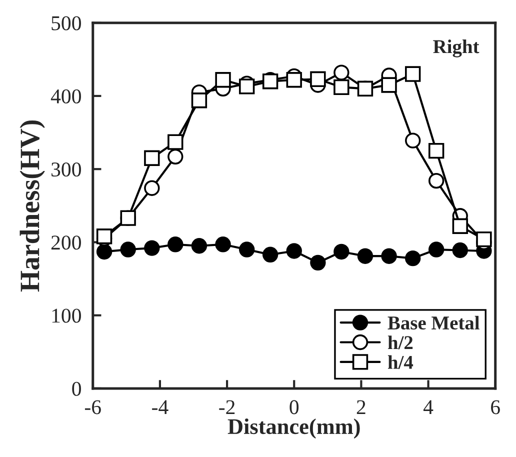 This screenshot has height=457, width=516. Describe the element at coordinates (76, 389) in the screenshot. I see `y-tick-label: 0` at that location.